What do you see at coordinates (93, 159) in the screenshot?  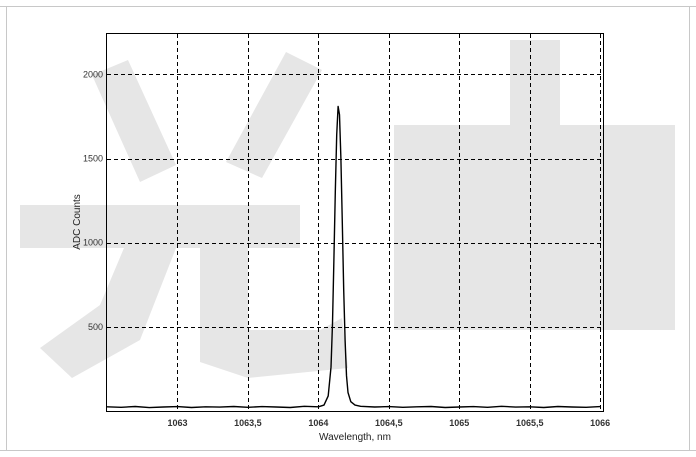 I see `y-tick-label: 1500` at bounding box center [93, 159].